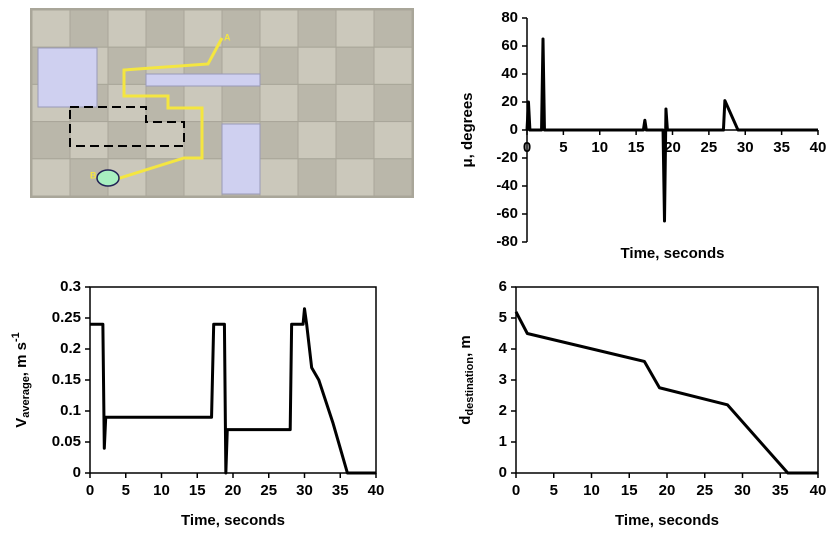 The width and height of the screenshot is (831, 535). I want to click on y-label-sup: -1, so click(16, 337).